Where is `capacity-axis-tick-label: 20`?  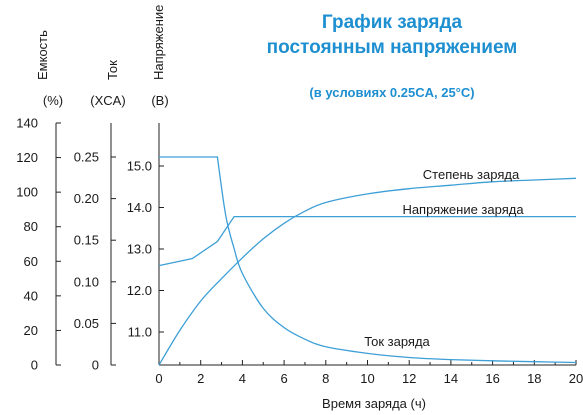
capacity-axis-tick-label: 20 is located at coordinates (31, 330).